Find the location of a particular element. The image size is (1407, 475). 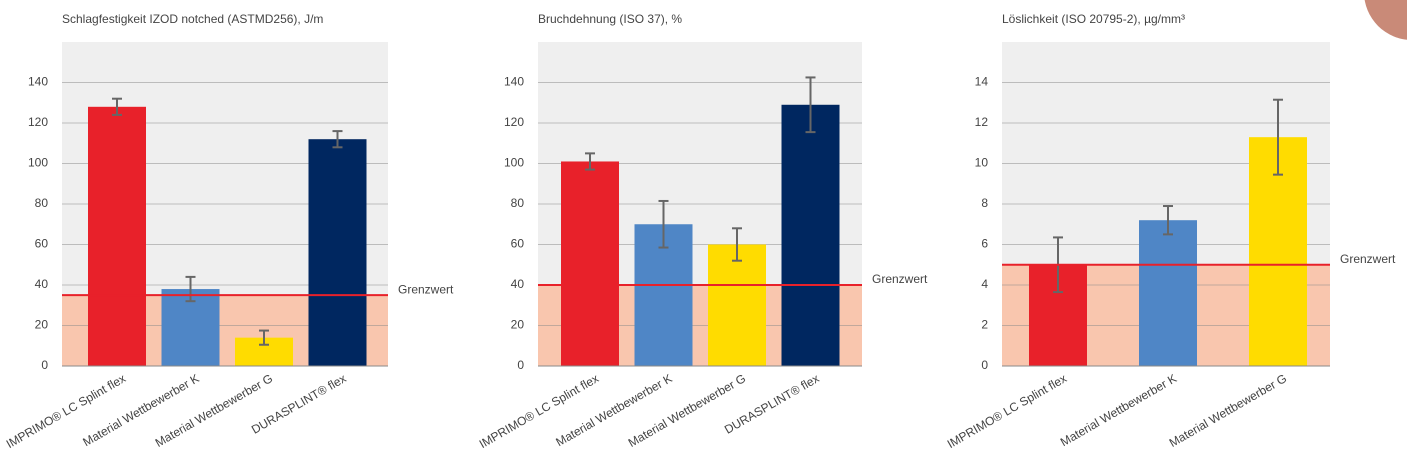

y-tick-label: 4 is located at coordinates (984, 284).